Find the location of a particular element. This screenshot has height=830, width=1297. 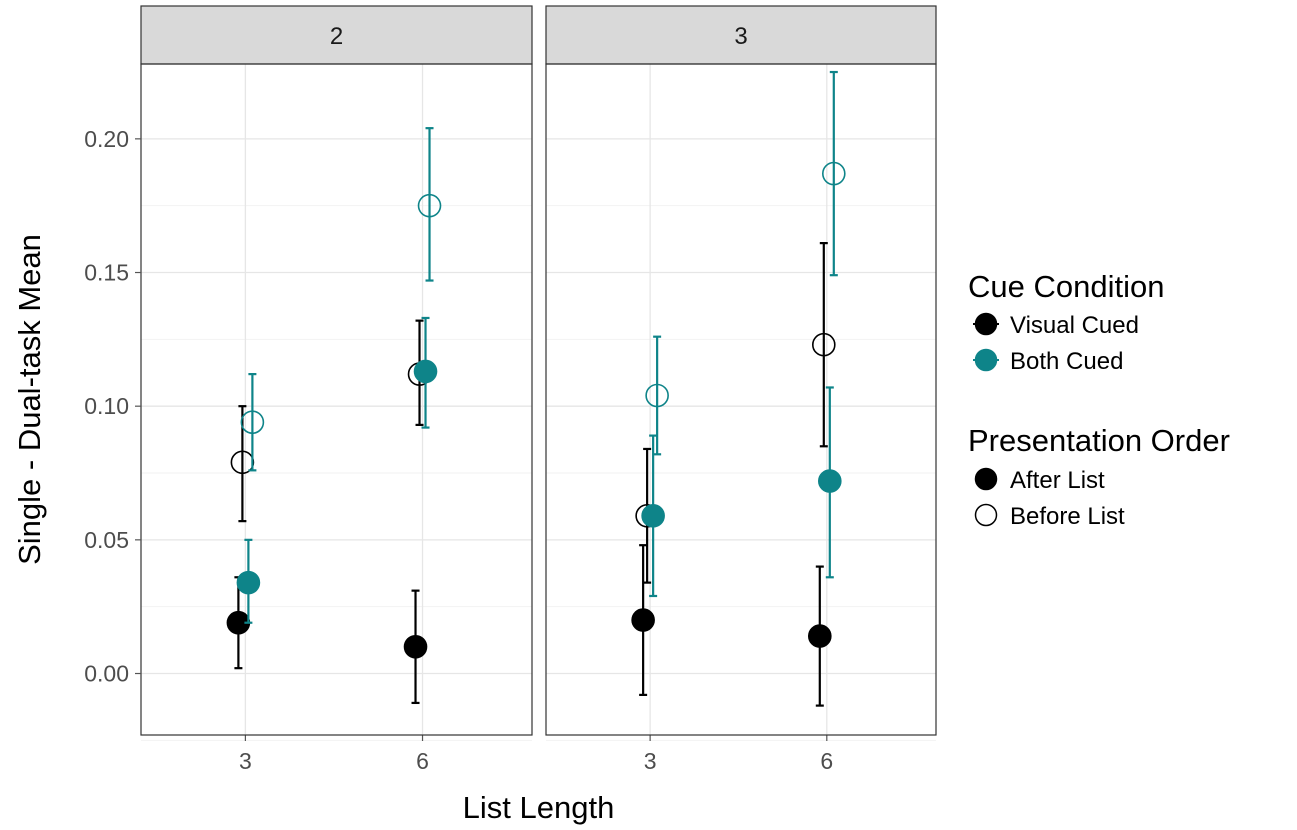

facet-strip is located at coordinates (336, 35).